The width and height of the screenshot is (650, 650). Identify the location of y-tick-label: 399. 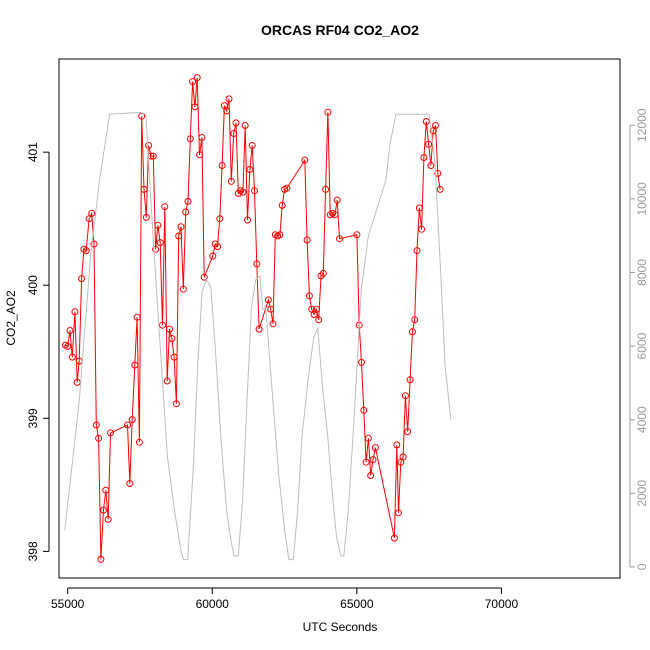
(33, 418).